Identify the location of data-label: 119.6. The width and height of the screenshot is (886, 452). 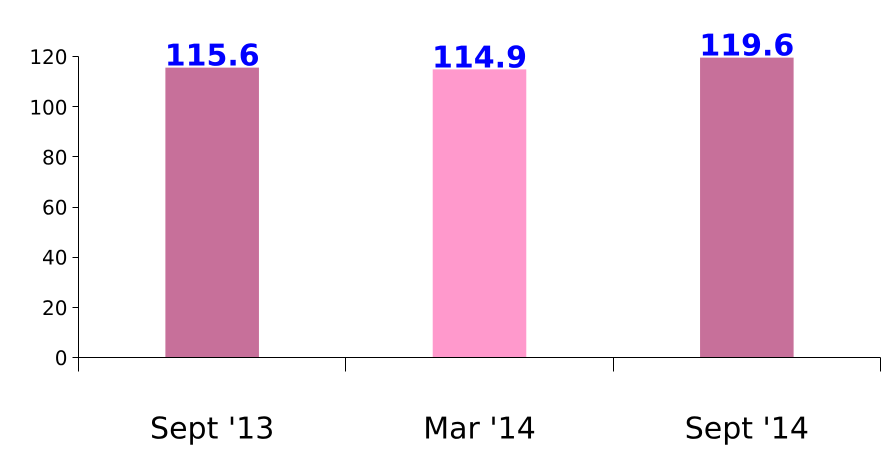
(746, 46).